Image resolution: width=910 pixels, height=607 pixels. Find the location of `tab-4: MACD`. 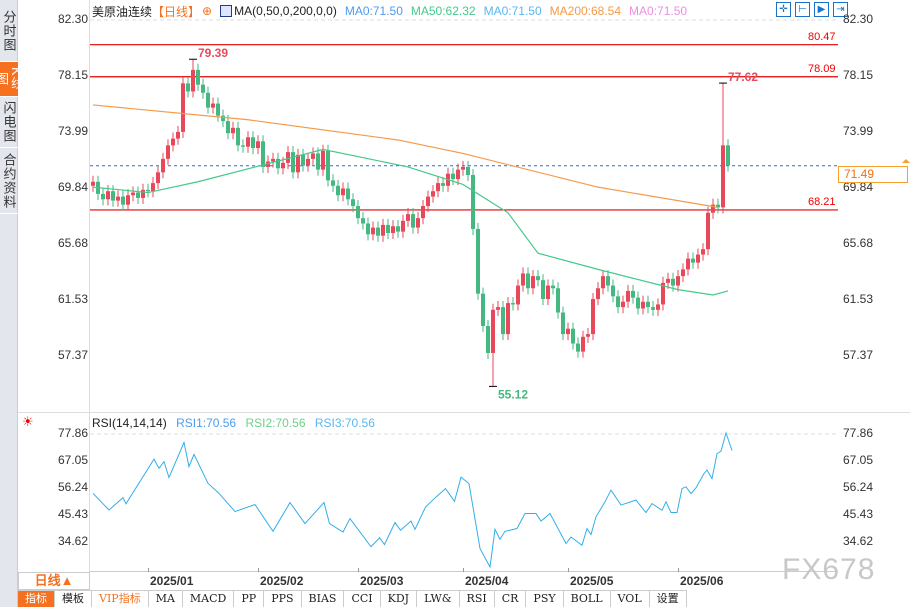

tab-4: MACD is located at coordinates (209, 599).